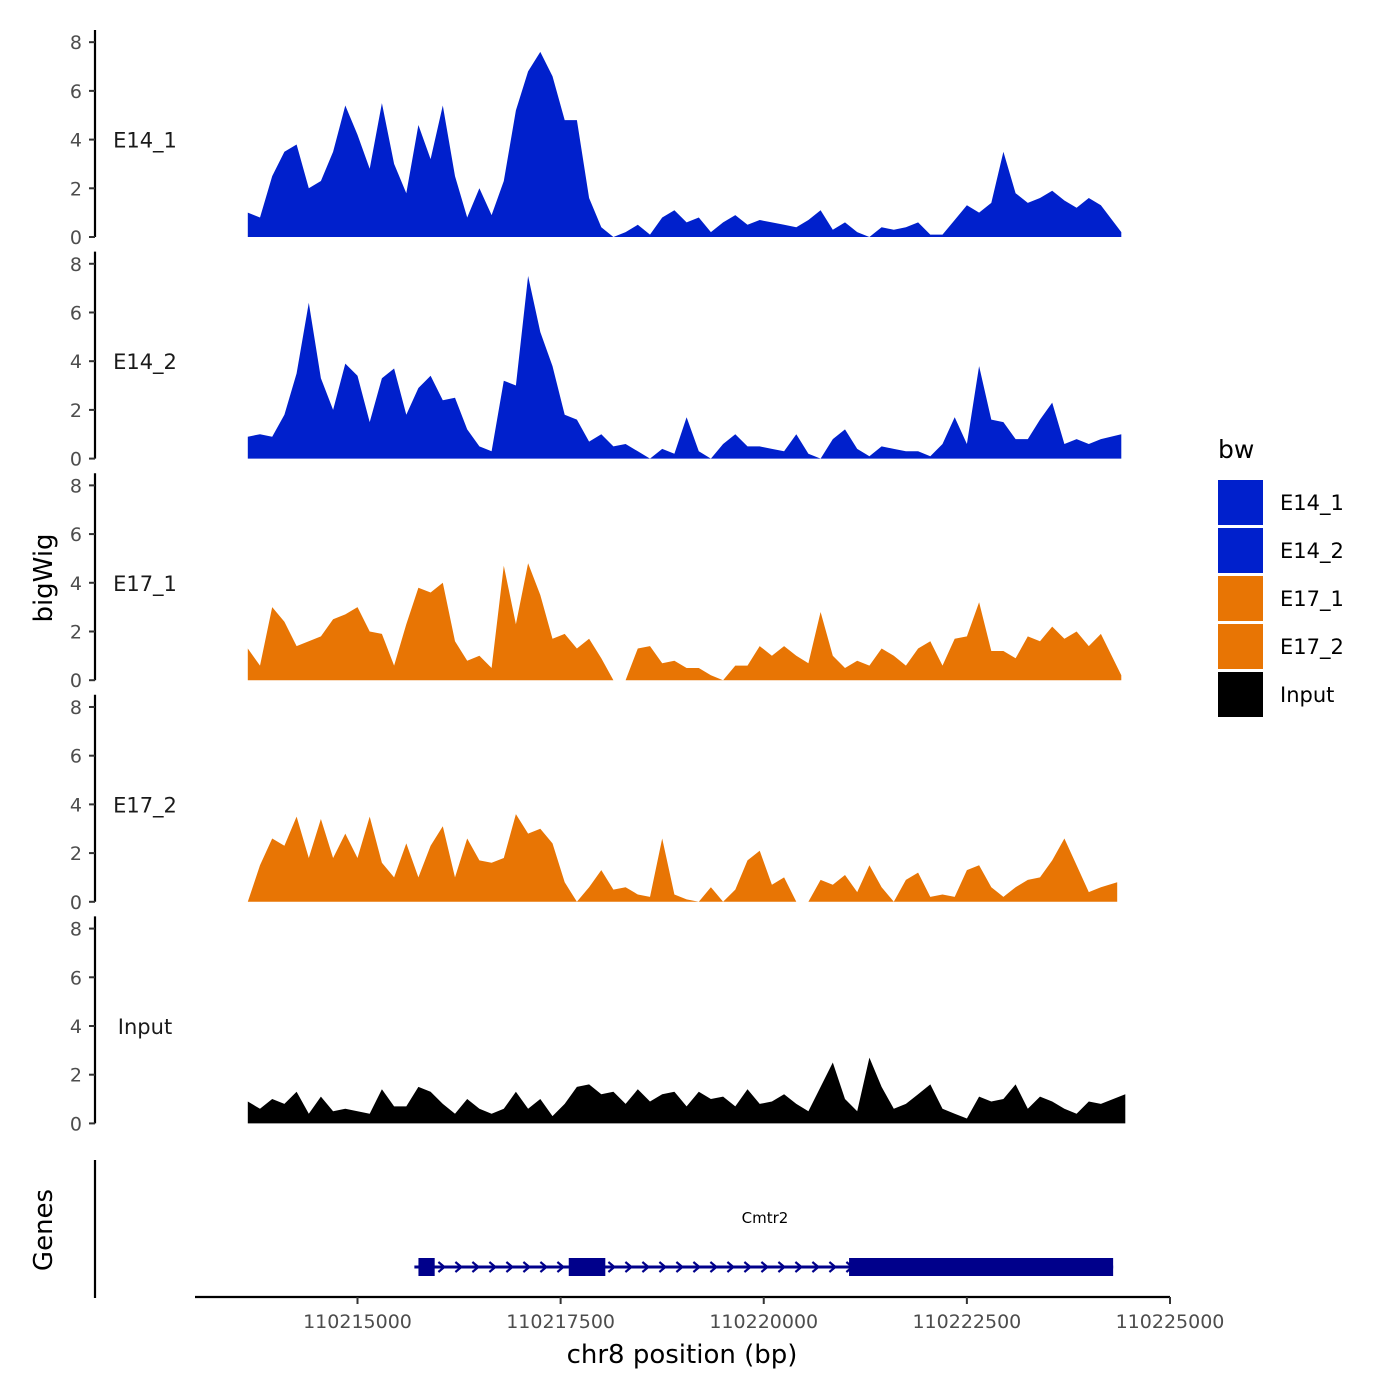  I want to click on track-E17_1: 0 2 4 6 8 E17_1, so click(596, 582).